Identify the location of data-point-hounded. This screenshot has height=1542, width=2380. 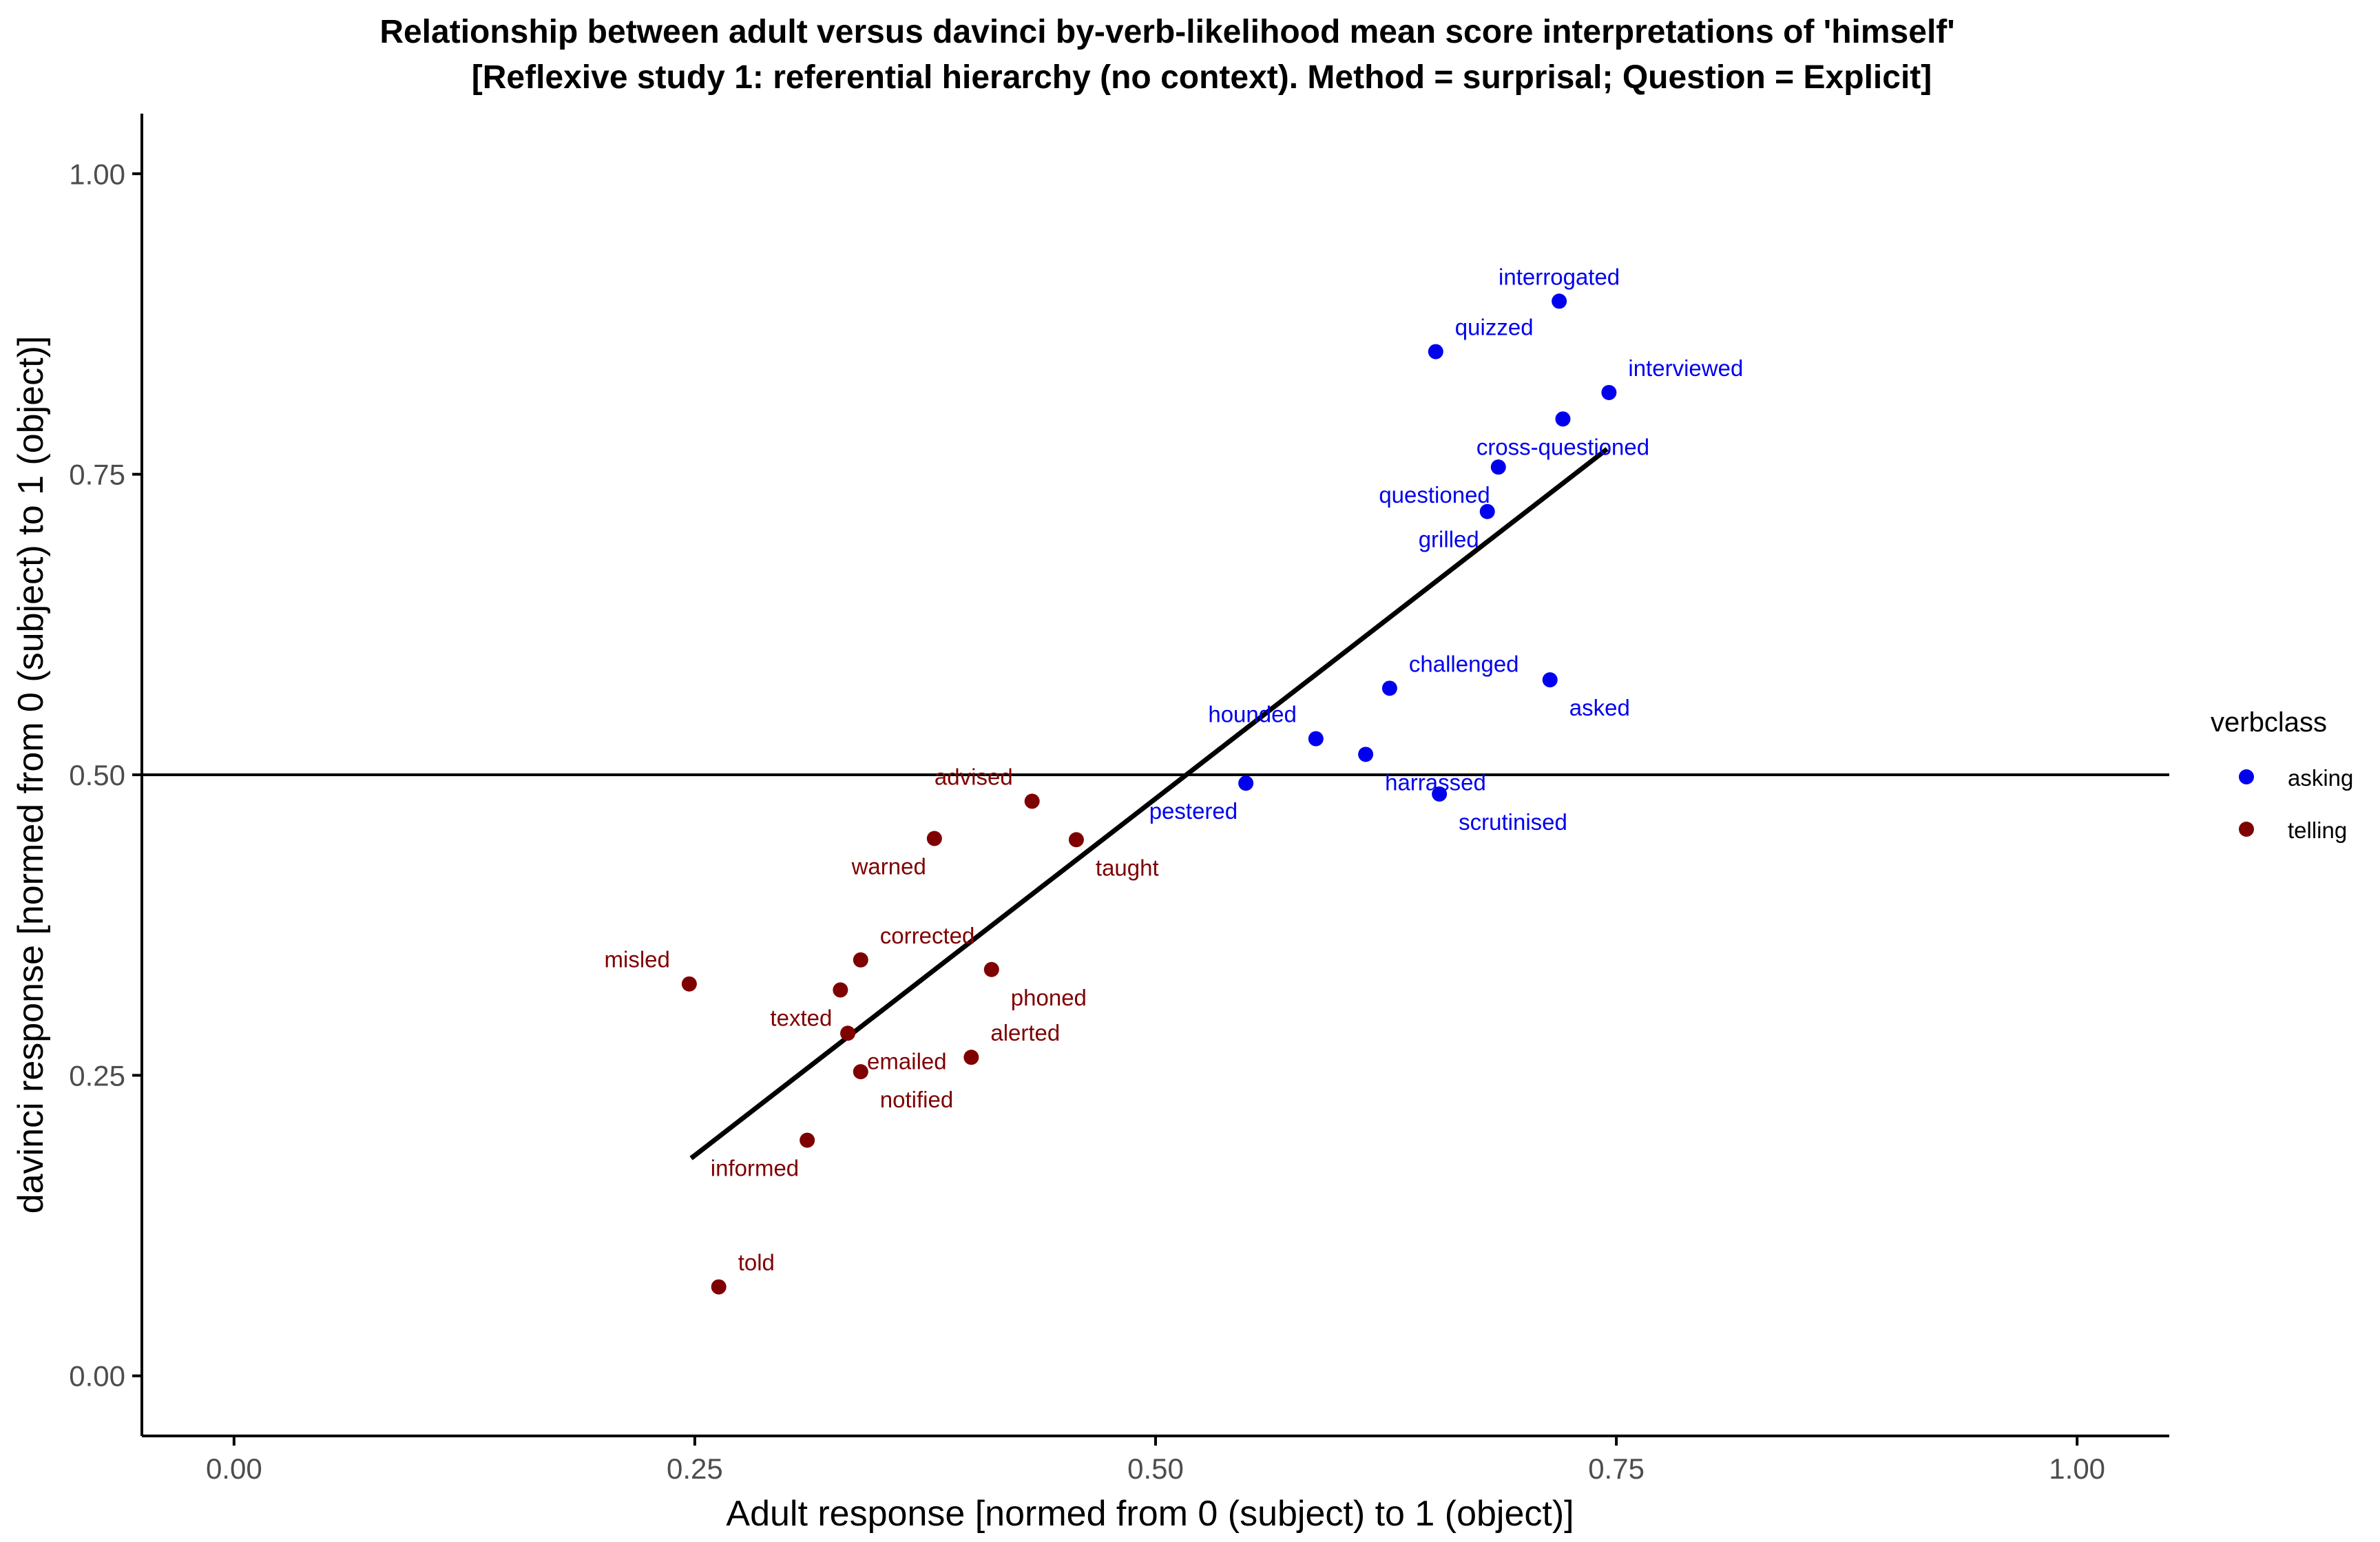
(1316, 739).